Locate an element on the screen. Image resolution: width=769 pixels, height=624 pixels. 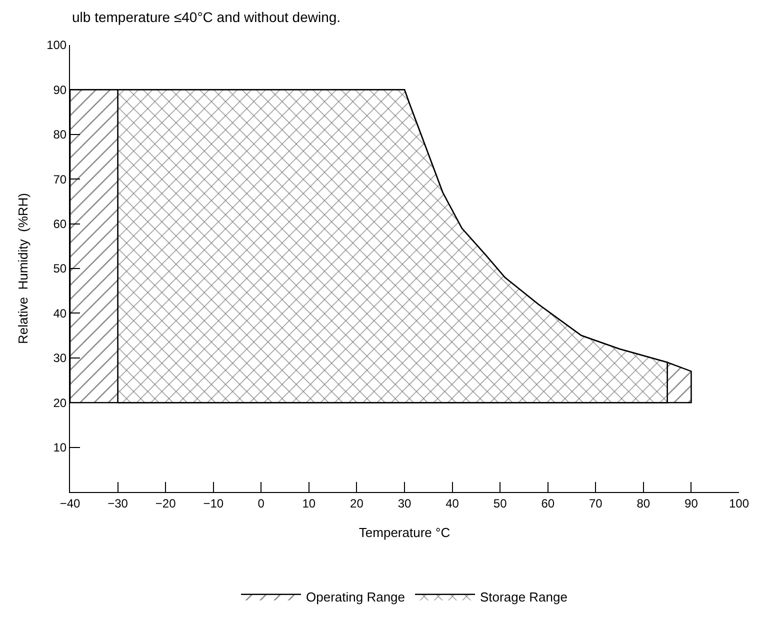
y-tick-label: 20 is located at coordinates (60, 403).